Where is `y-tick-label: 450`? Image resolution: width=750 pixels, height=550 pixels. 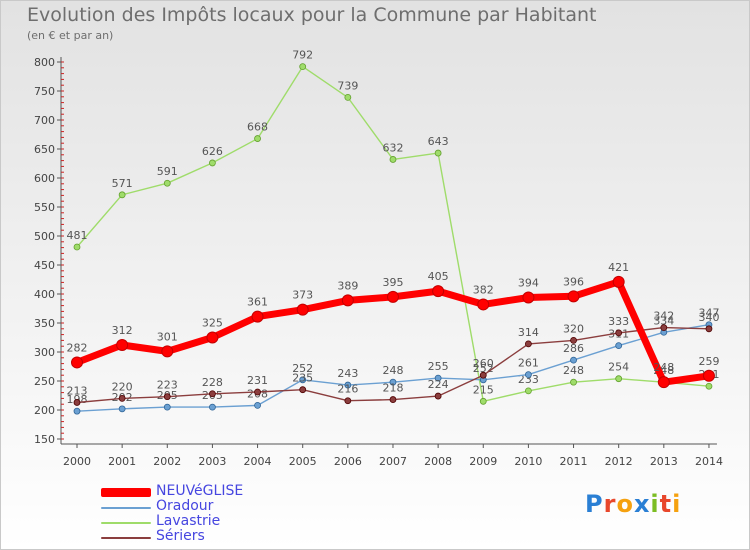 y-tick-label: 450 is located at coordinates (44, 265).